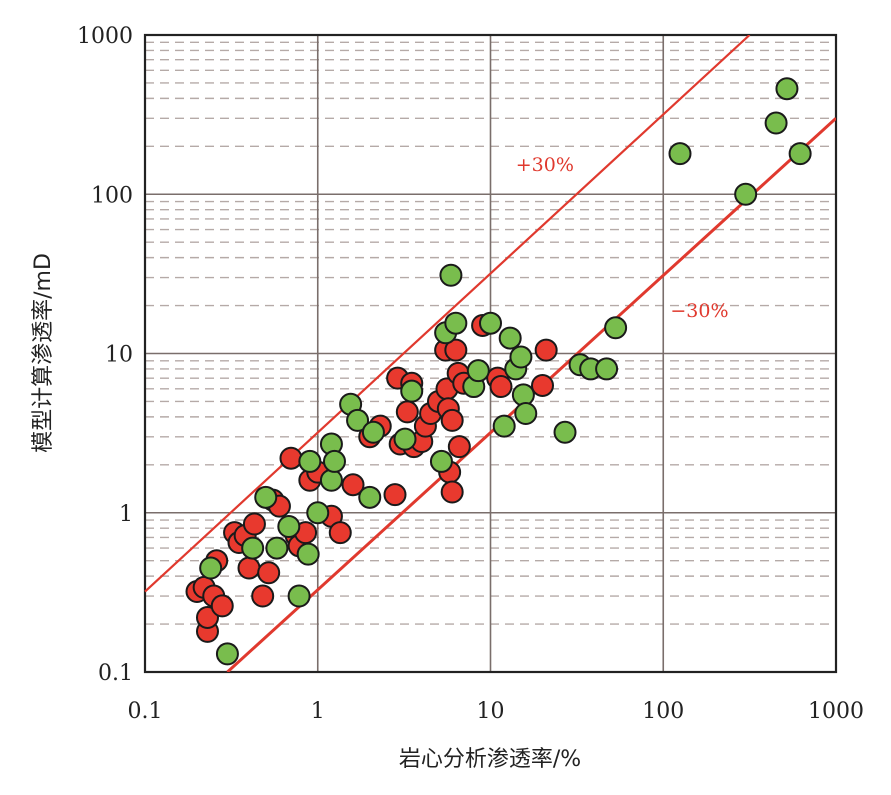 This screenshot has height=795, width=891. I want to click on x-axis-title: 岩心分析渗透率/%, so click(490, 759).